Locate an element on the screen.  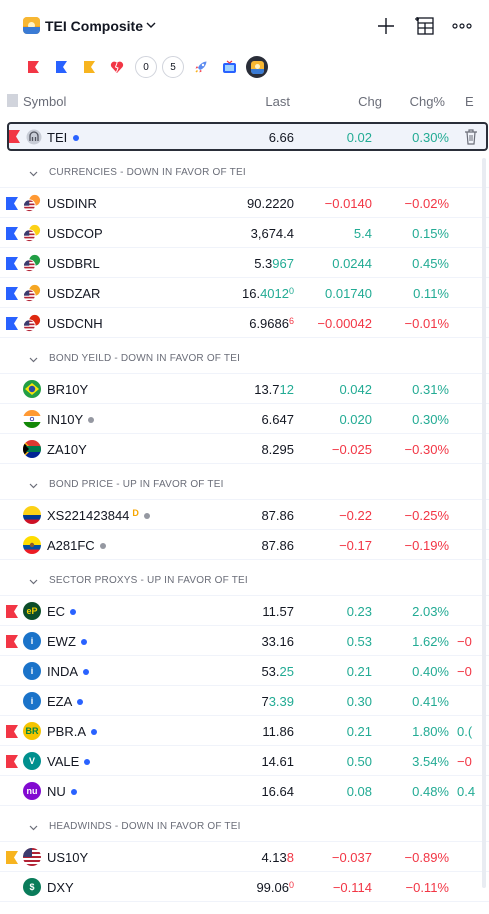
column-header: Symbol Last Chg Chg% E is located at coordinates (244, 101).